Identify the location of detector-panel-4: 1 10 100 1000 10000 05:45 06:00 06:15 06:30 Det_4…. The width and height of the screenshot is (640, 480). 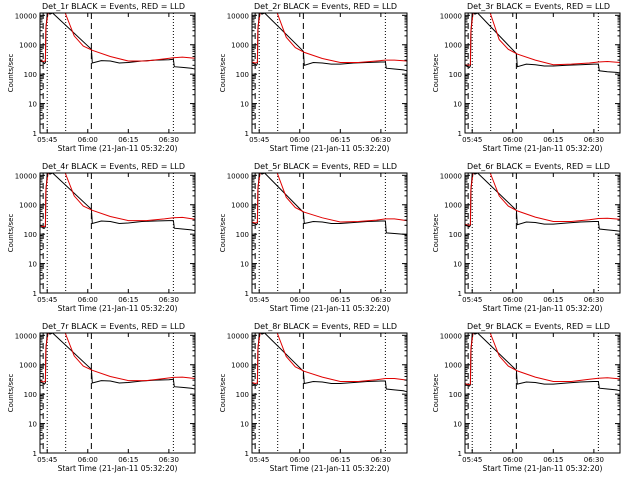
(101, 237).